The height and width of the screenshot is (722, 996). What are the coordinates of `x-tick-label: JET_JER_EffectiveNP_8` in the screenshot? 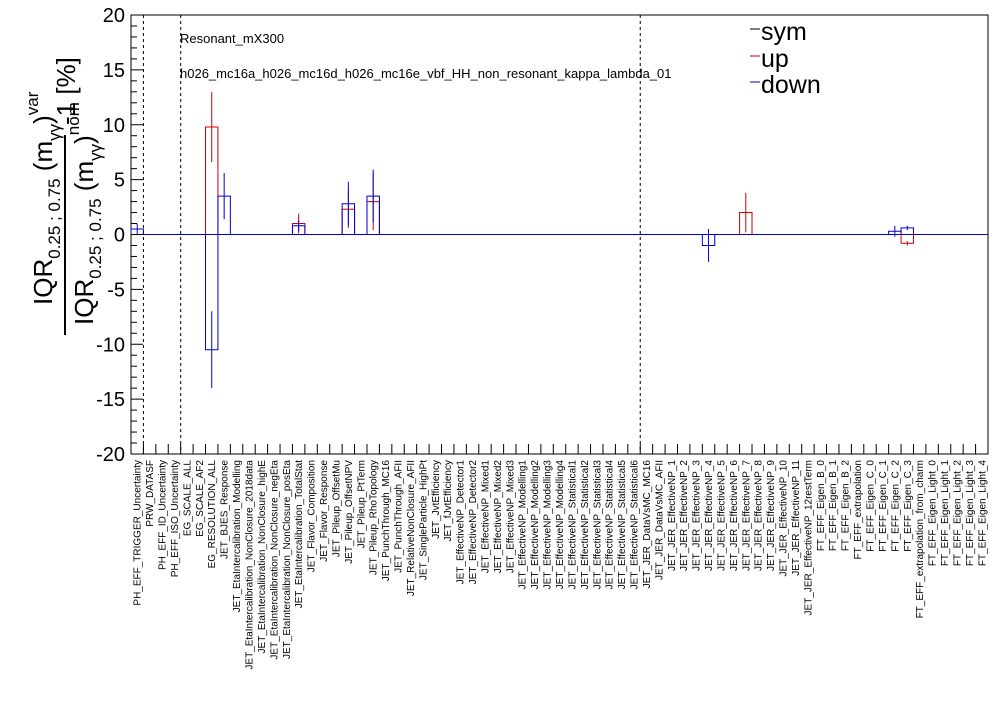 It's located at (759, 515).